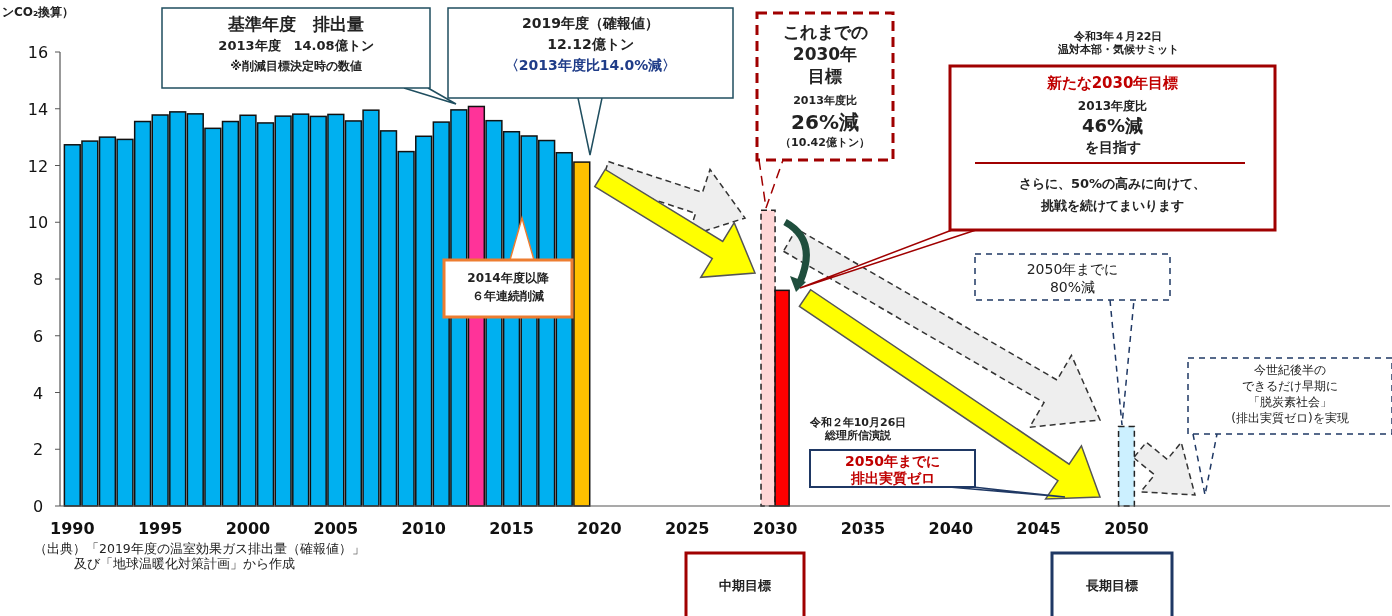 This screenshot has width=1392, height=616. I want to click on annotation: 2050年までに排出実質ゼロ, so click(892, 469).